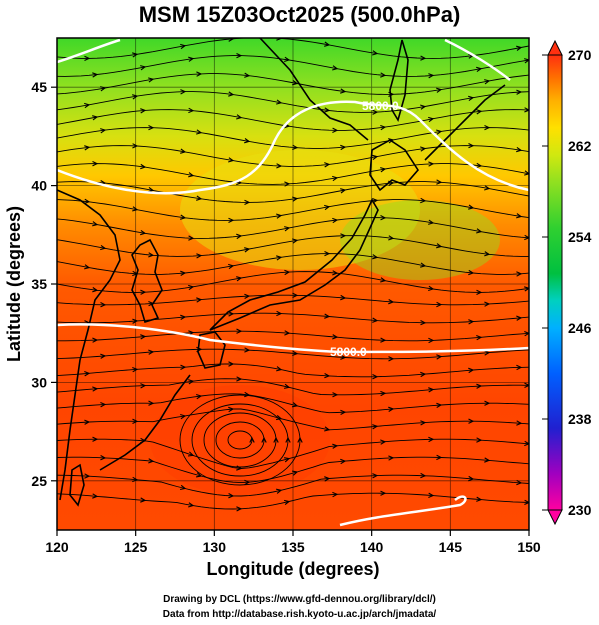 This screenshot has width=599, height=625. What do you see at coordinates (57, 547) in the screenshot?
I see `x-tick-label: 120` at bounding box center [57, 547].